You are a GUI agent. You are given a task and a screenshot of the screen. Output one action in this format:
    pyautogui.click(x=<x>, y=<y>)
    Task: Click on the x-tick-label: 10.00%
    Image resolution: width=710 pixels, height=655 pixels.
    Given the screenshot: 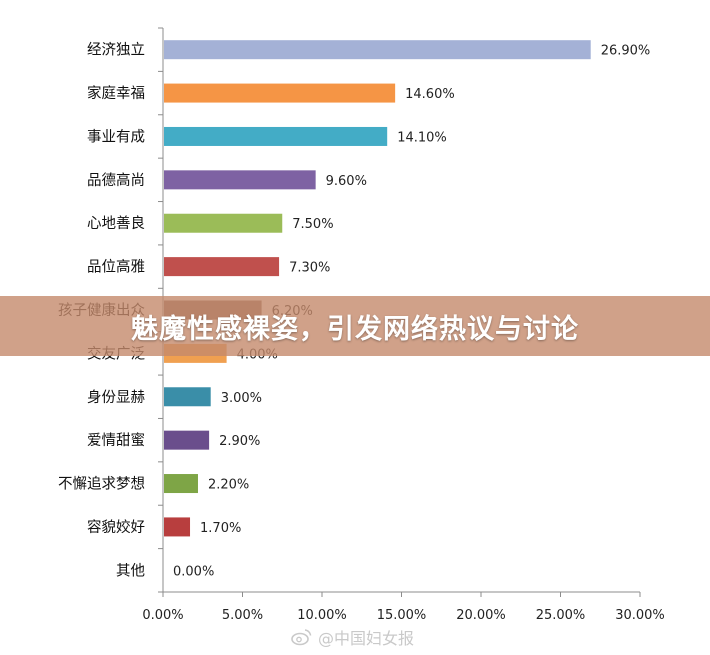 What is the action you would take?
    pyautogui.click(x=322, y=615)
    